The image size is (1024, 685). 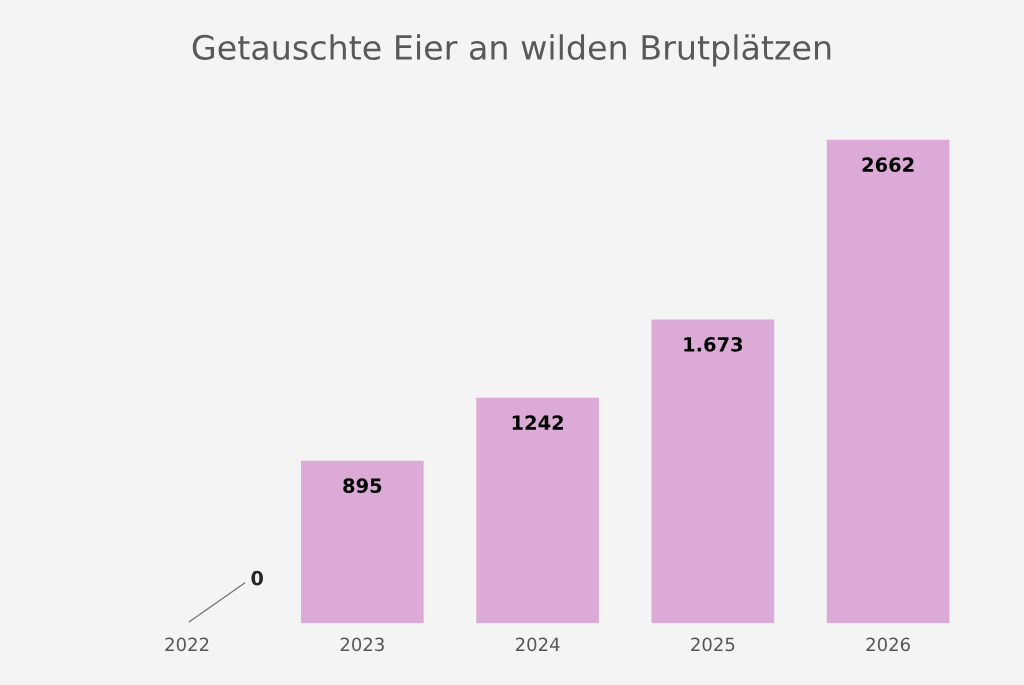 I want to click on data-label: 1242, so click(x=537, y=422).